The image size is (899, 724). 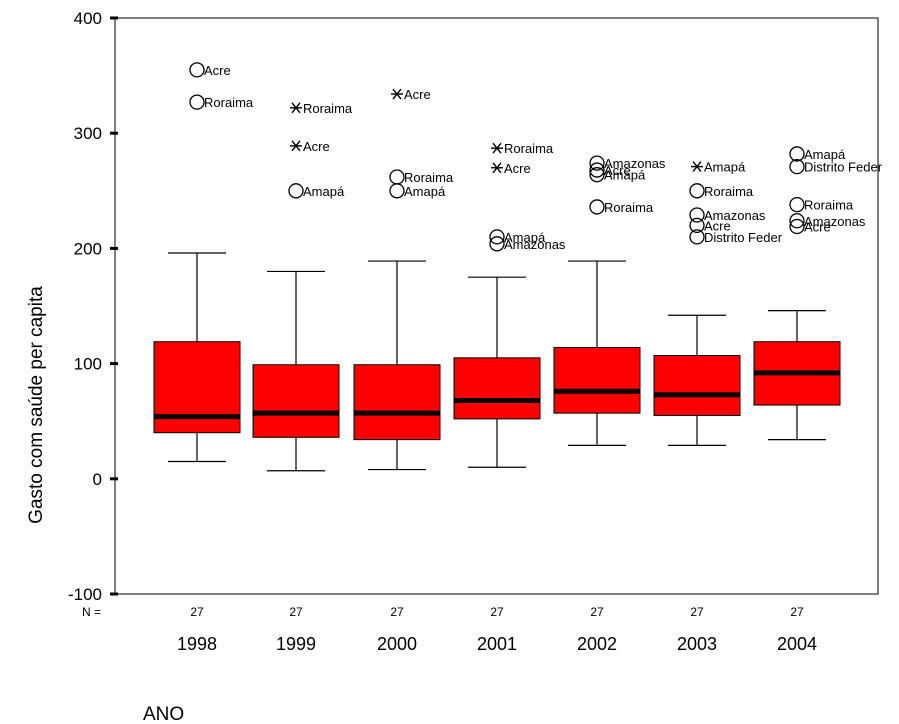 What do you see at coordinates (397, 644) in the screenshot?
I see `category-label: 2000` at bounding box center [397, 644].